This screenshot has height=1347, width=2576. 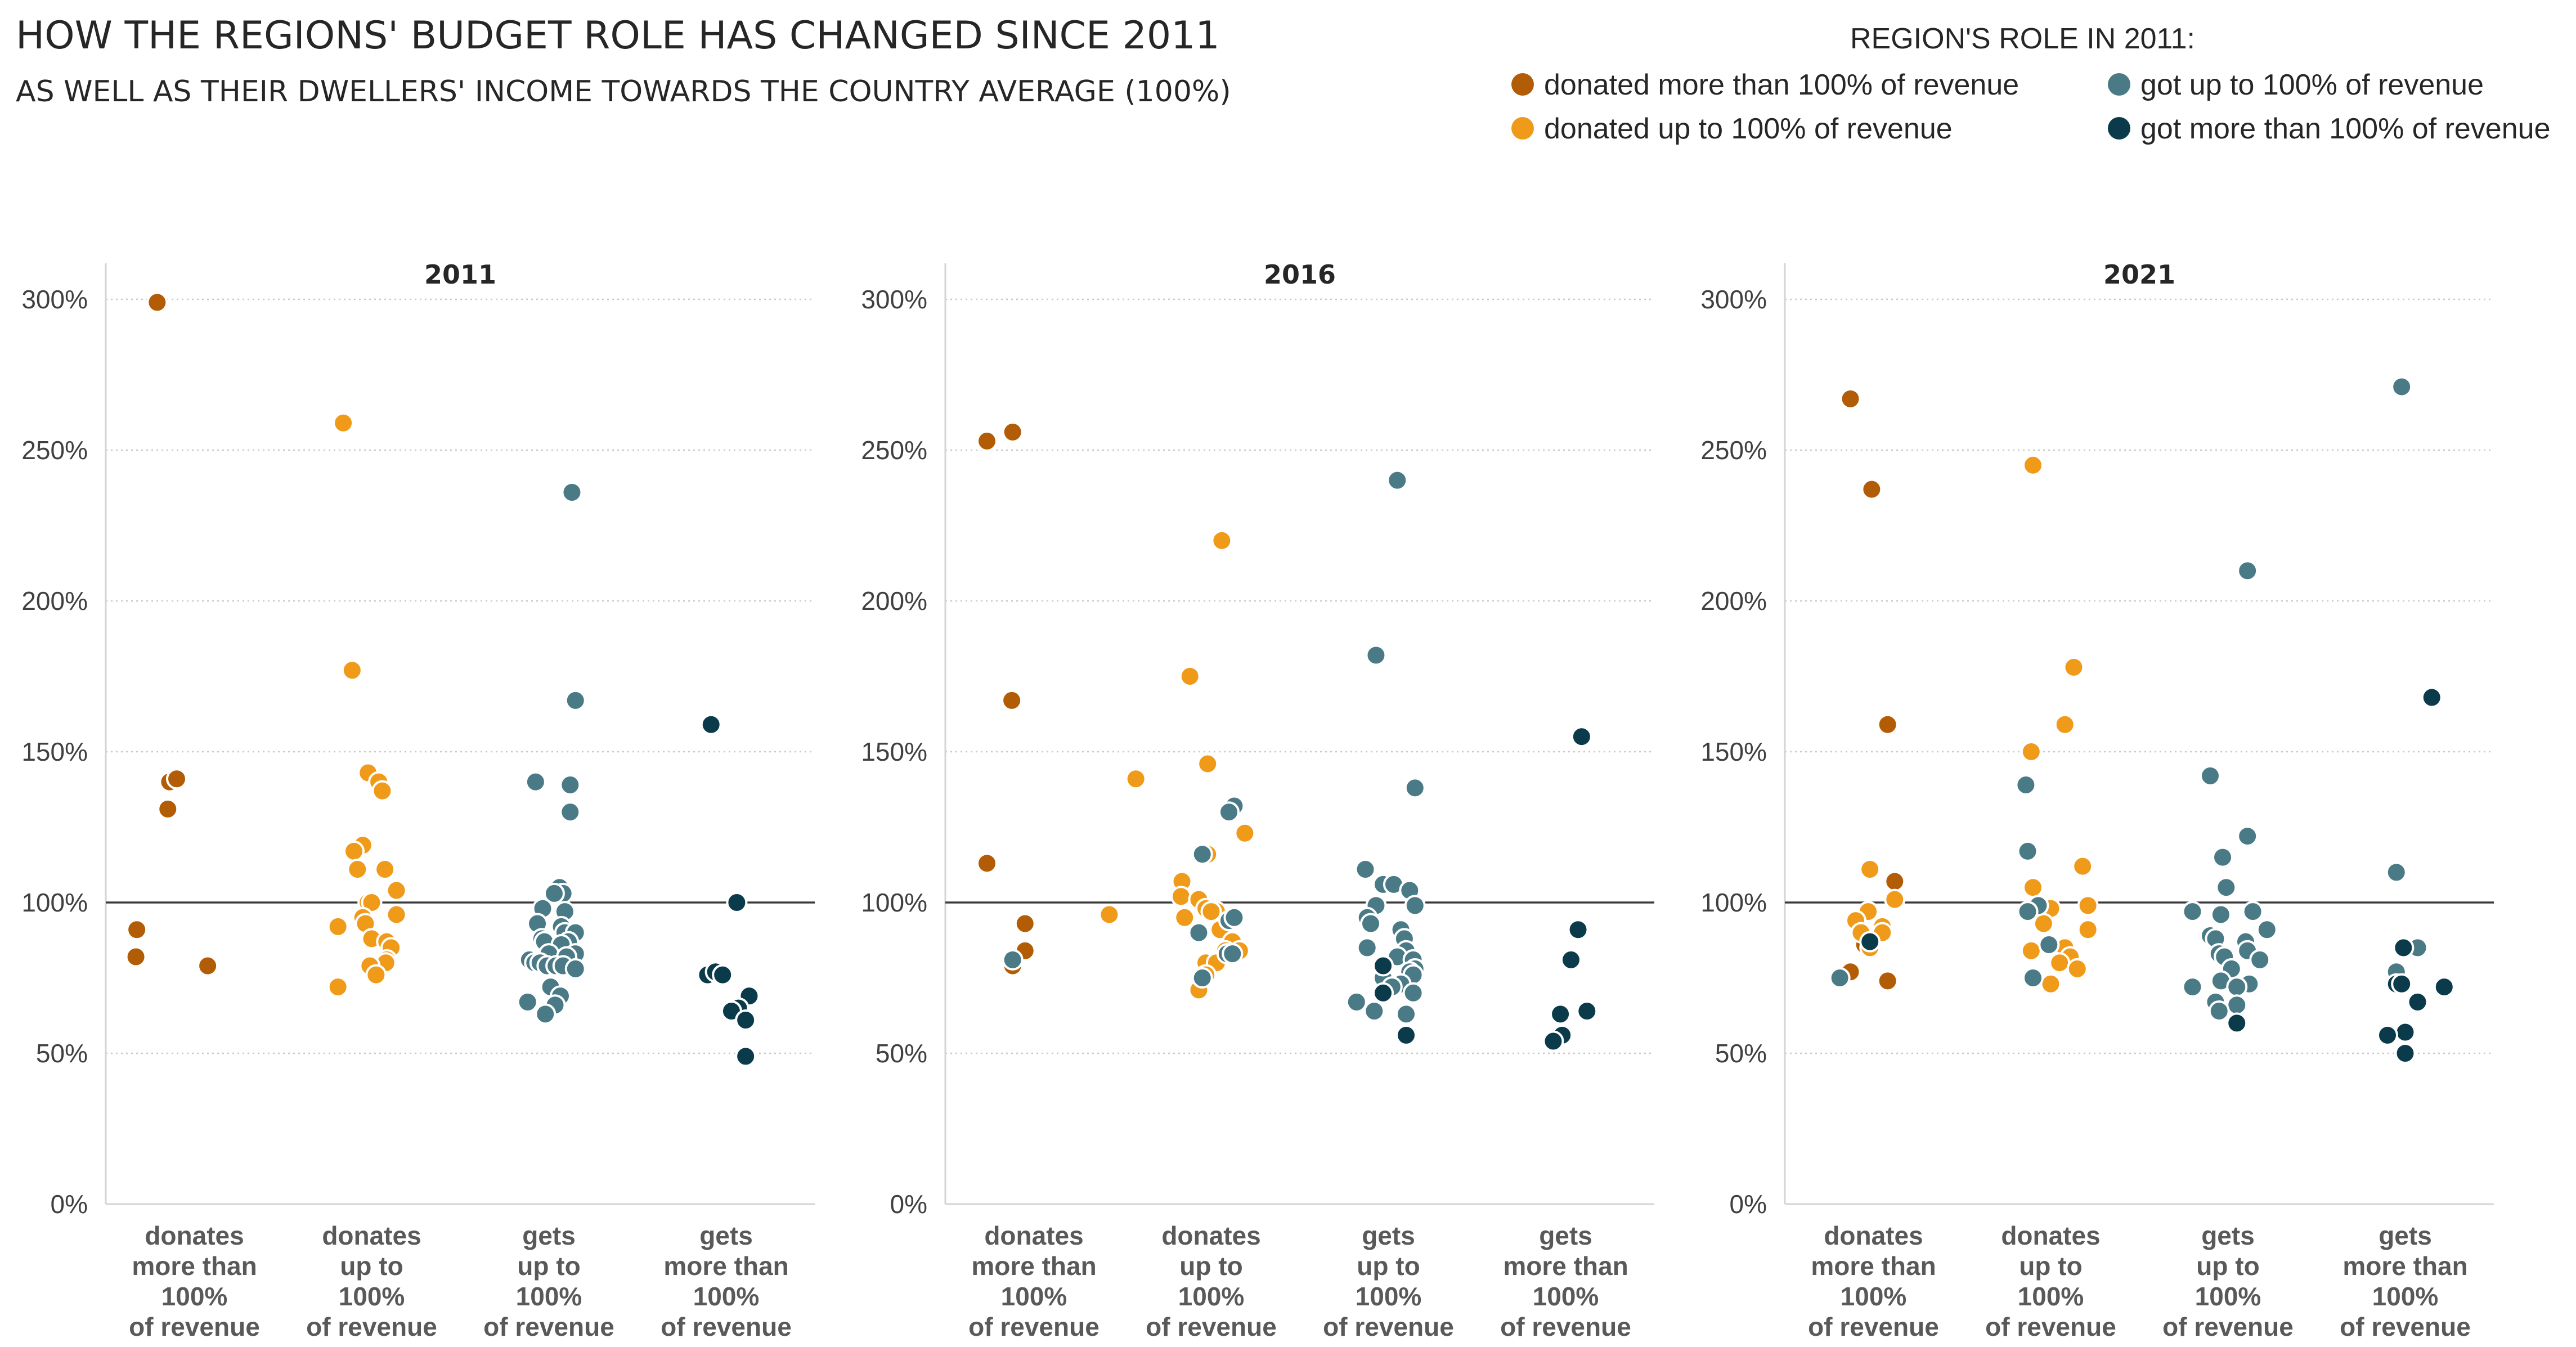 I want to click on legend-title: REGION'S ROLE IN 2011:, so click(x=2022, y=39).